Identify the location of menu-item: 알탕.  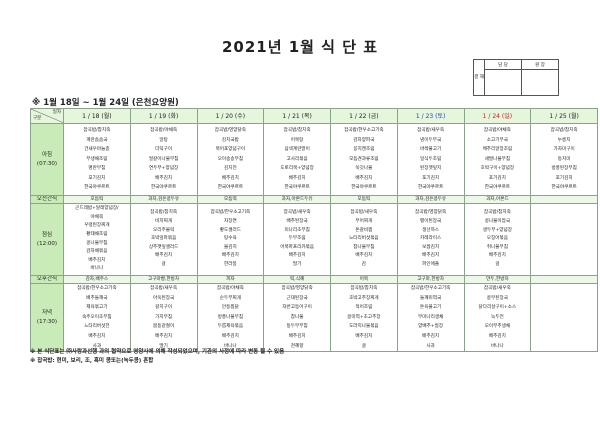
(163, 140).